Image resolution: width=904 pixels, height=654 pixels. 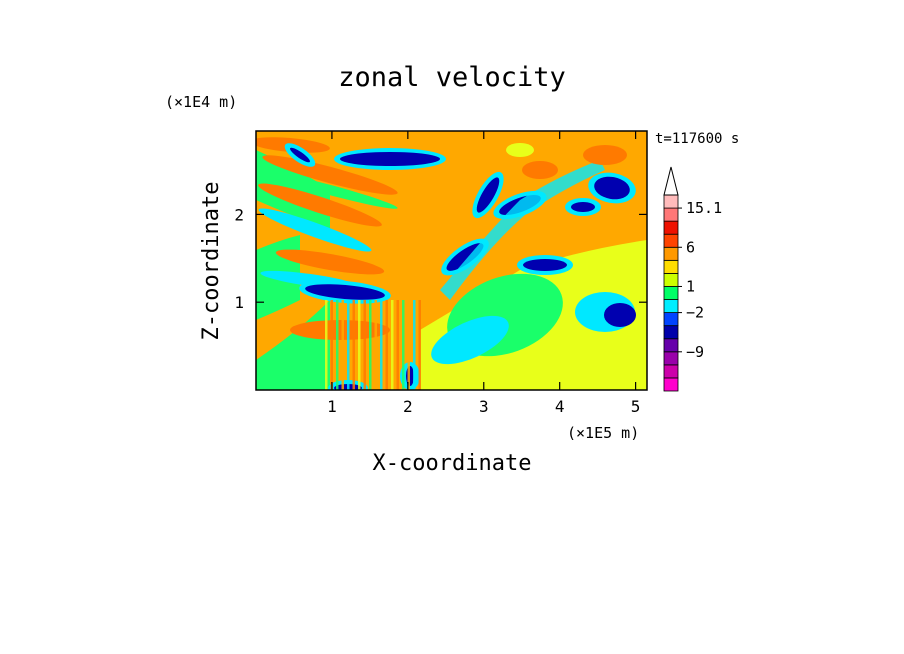 What do you see at coordinates (704, 208) in the screenshot?
I see `colorbar-label: 15.1` at bounding box center [704, 208].